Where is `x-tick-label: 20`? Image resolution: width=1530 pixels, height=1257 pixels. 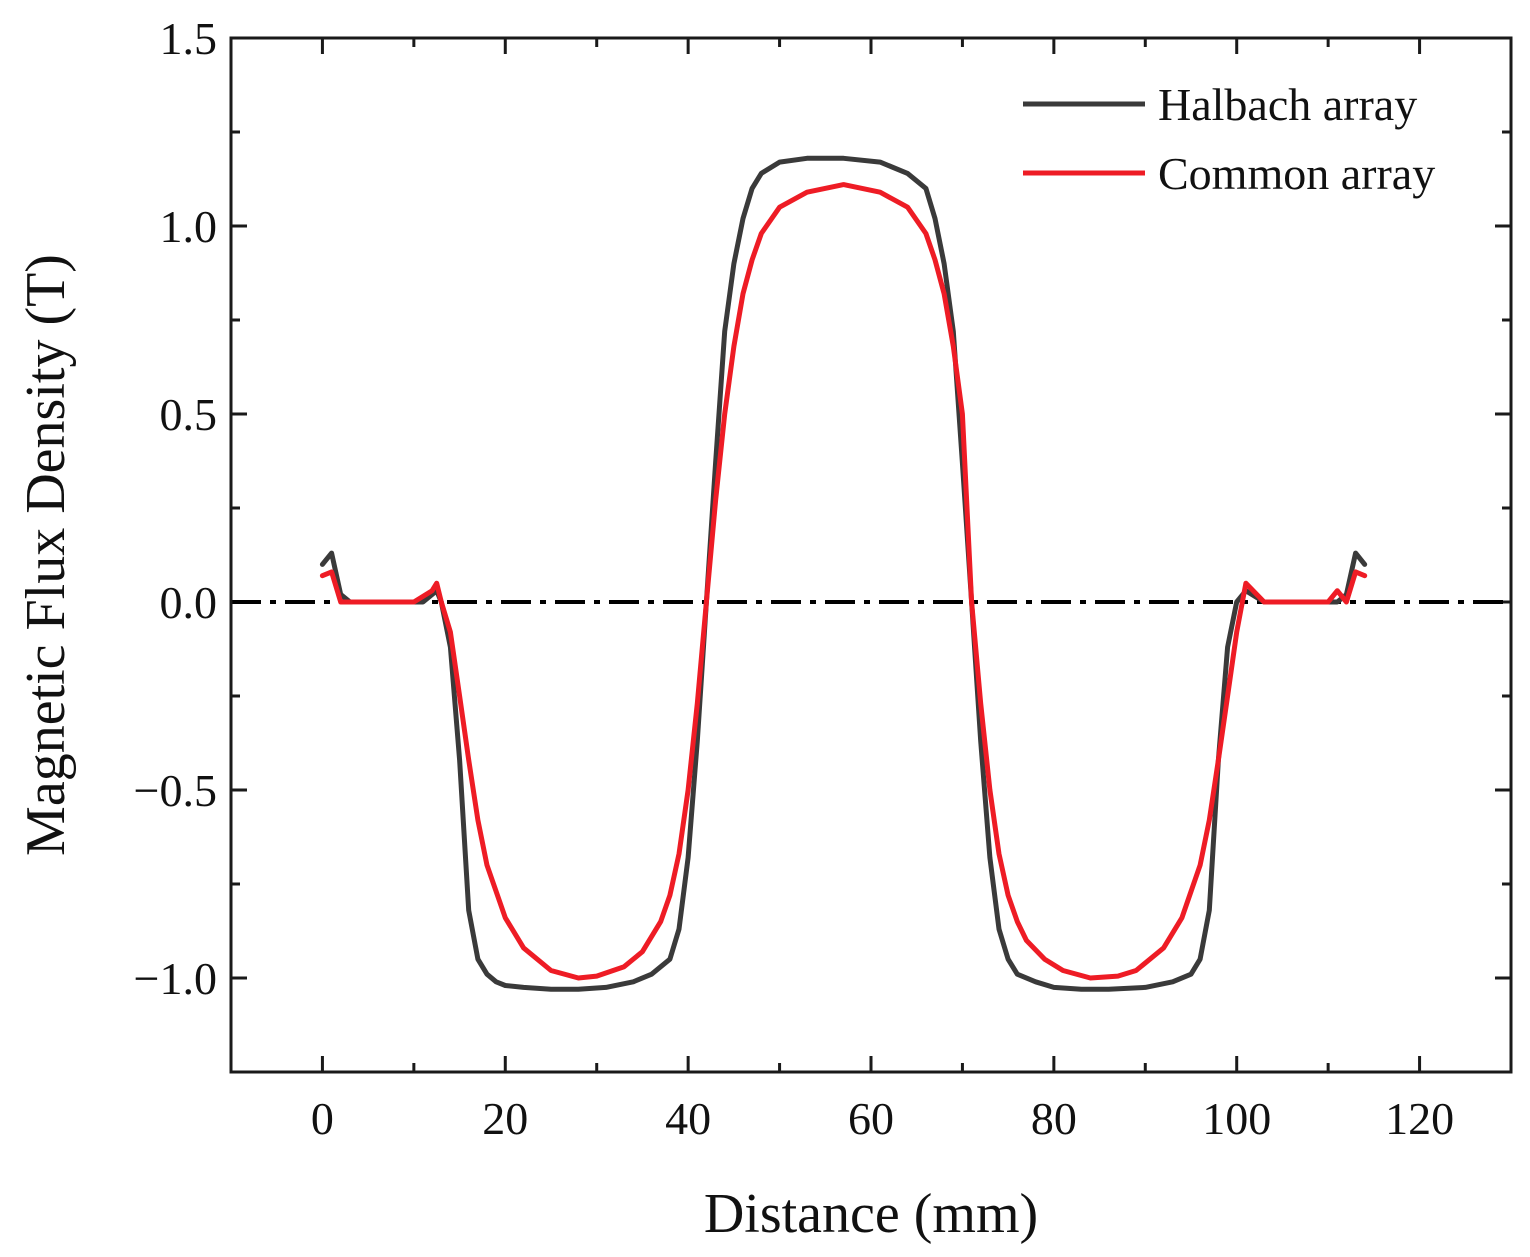 x-tick-label: 20 is located at coordinates (505, 1118).